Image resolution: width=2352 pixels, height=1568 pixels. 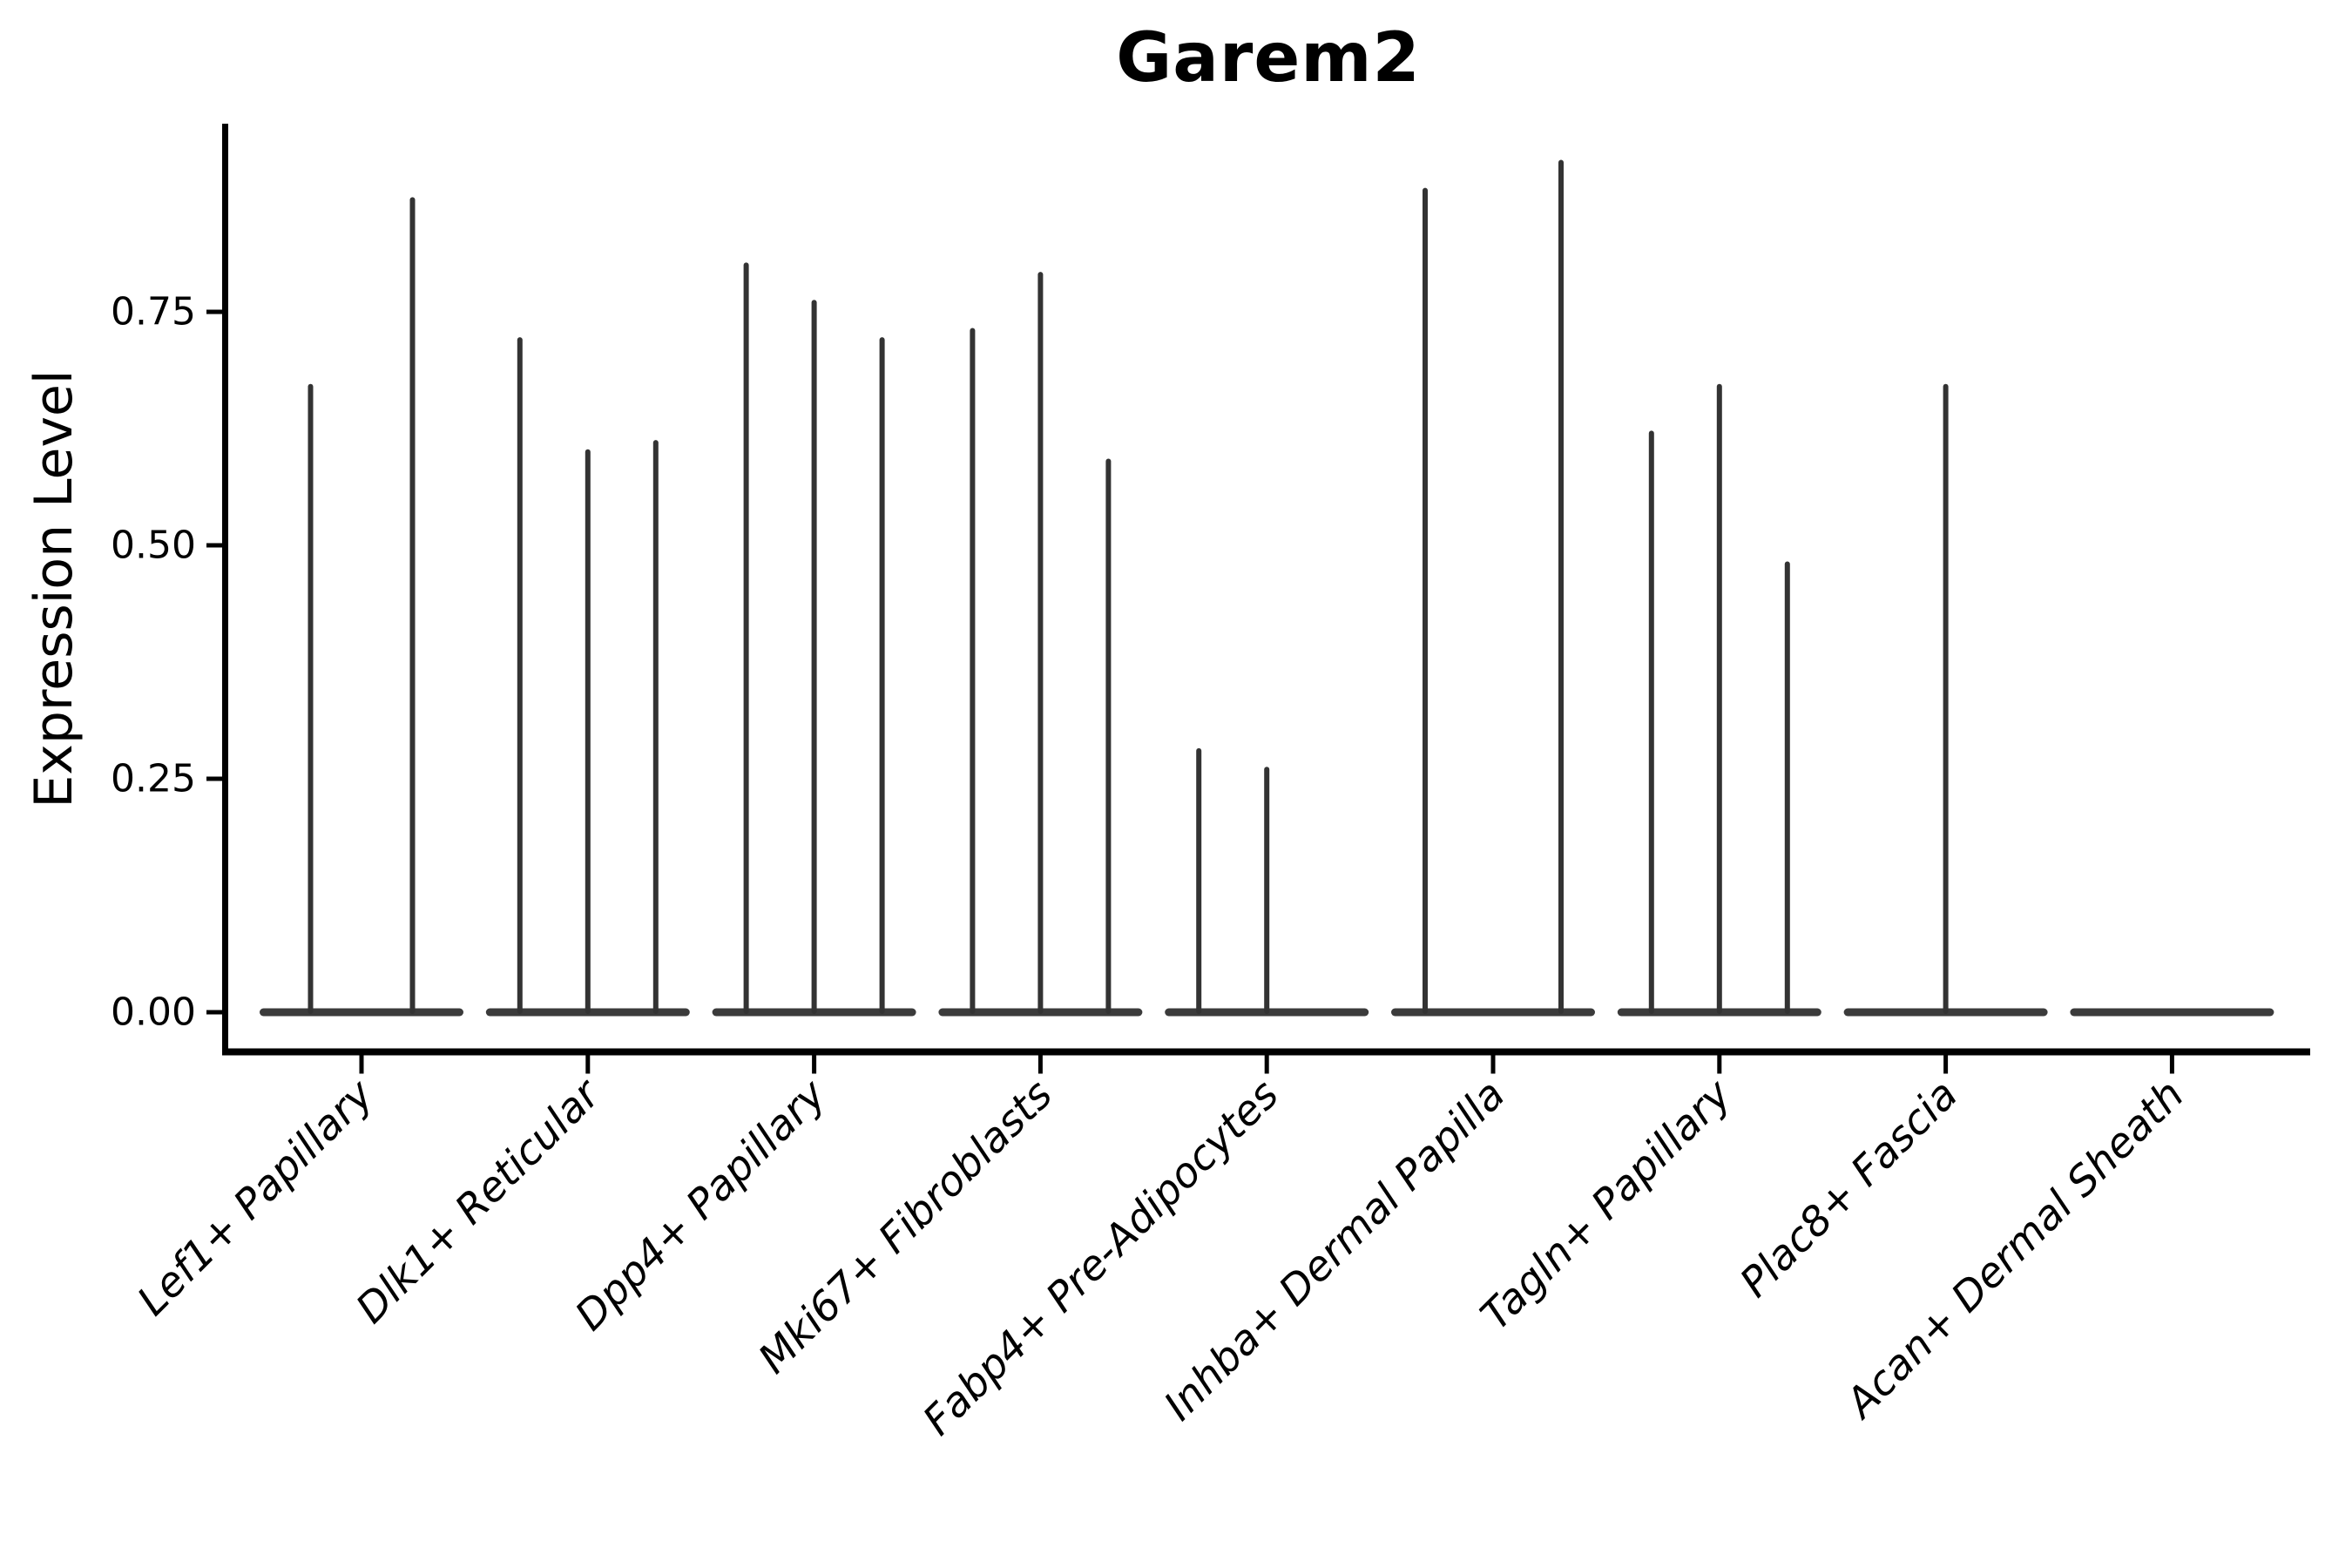 I want to click on x-tick-label: Fabp4+ Pre-Adipocytes, so click(x=1101, y=1257).